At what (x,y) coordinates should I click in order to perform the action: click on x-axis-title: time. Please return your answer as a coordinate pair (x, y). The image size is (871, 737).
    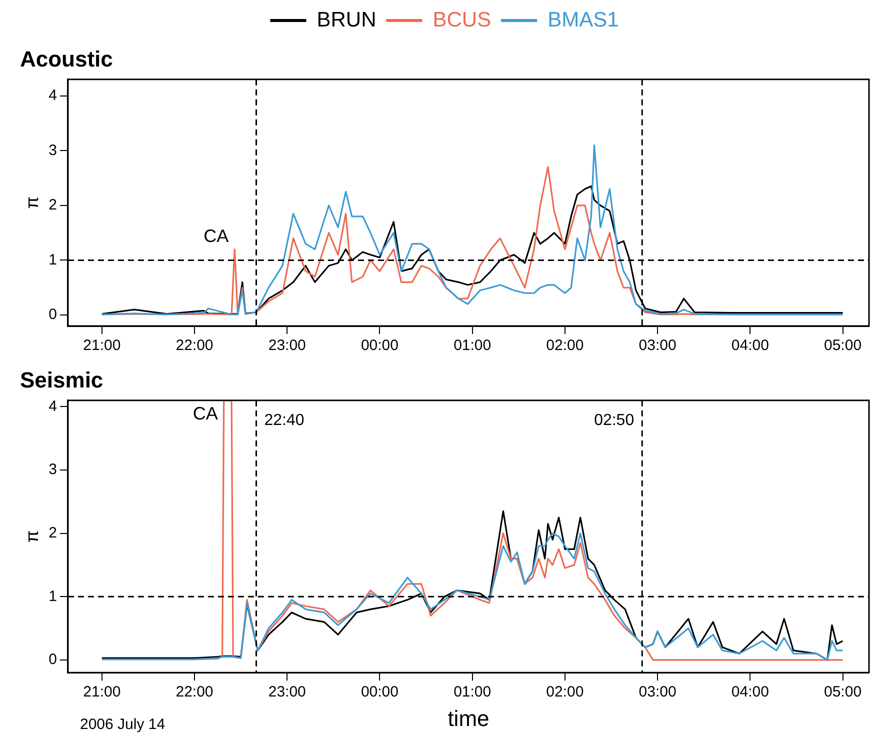
    Looking at the image, I should click on (469, 718).